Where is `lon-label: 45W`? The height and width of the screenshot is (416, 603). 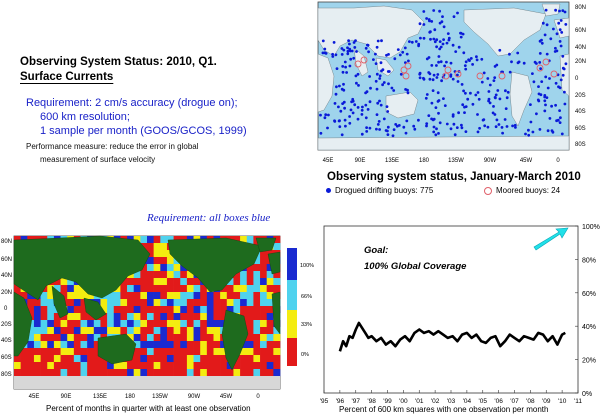
lon-label: 45W is located at coordinates (226, 397).